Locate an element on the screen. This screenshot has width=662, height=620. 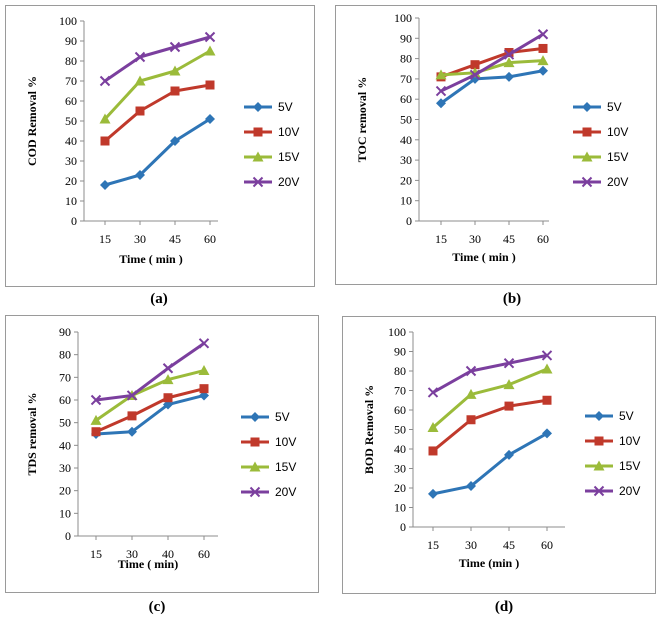
x-tick-label: 40 is located at coordinates (168, 554).